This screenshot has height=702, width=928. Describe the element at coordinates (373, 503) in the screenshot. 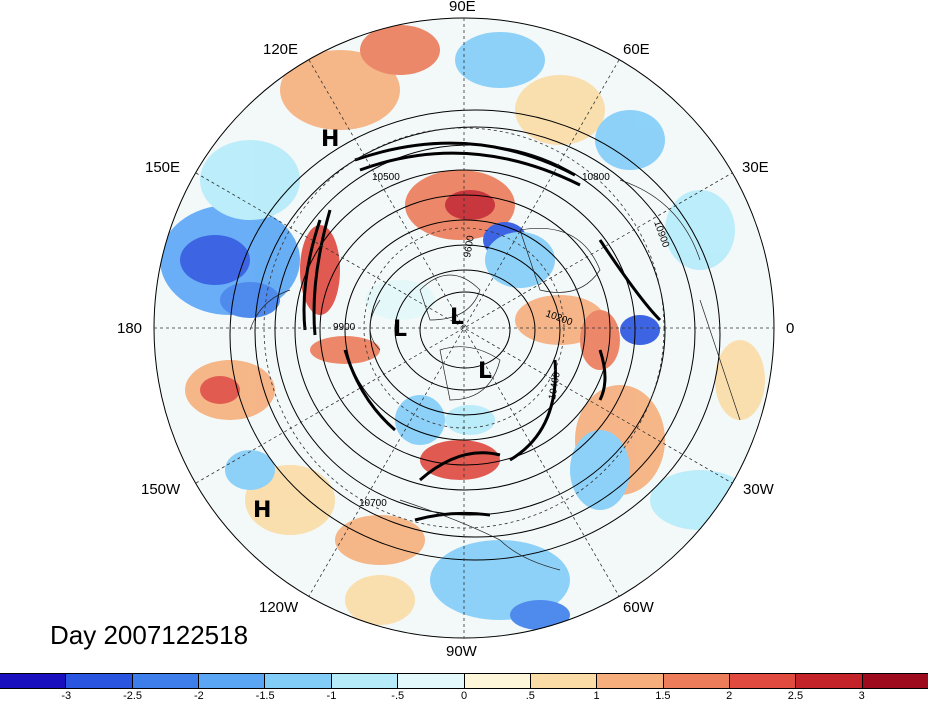

I see `contour-label: 10700` at that location.